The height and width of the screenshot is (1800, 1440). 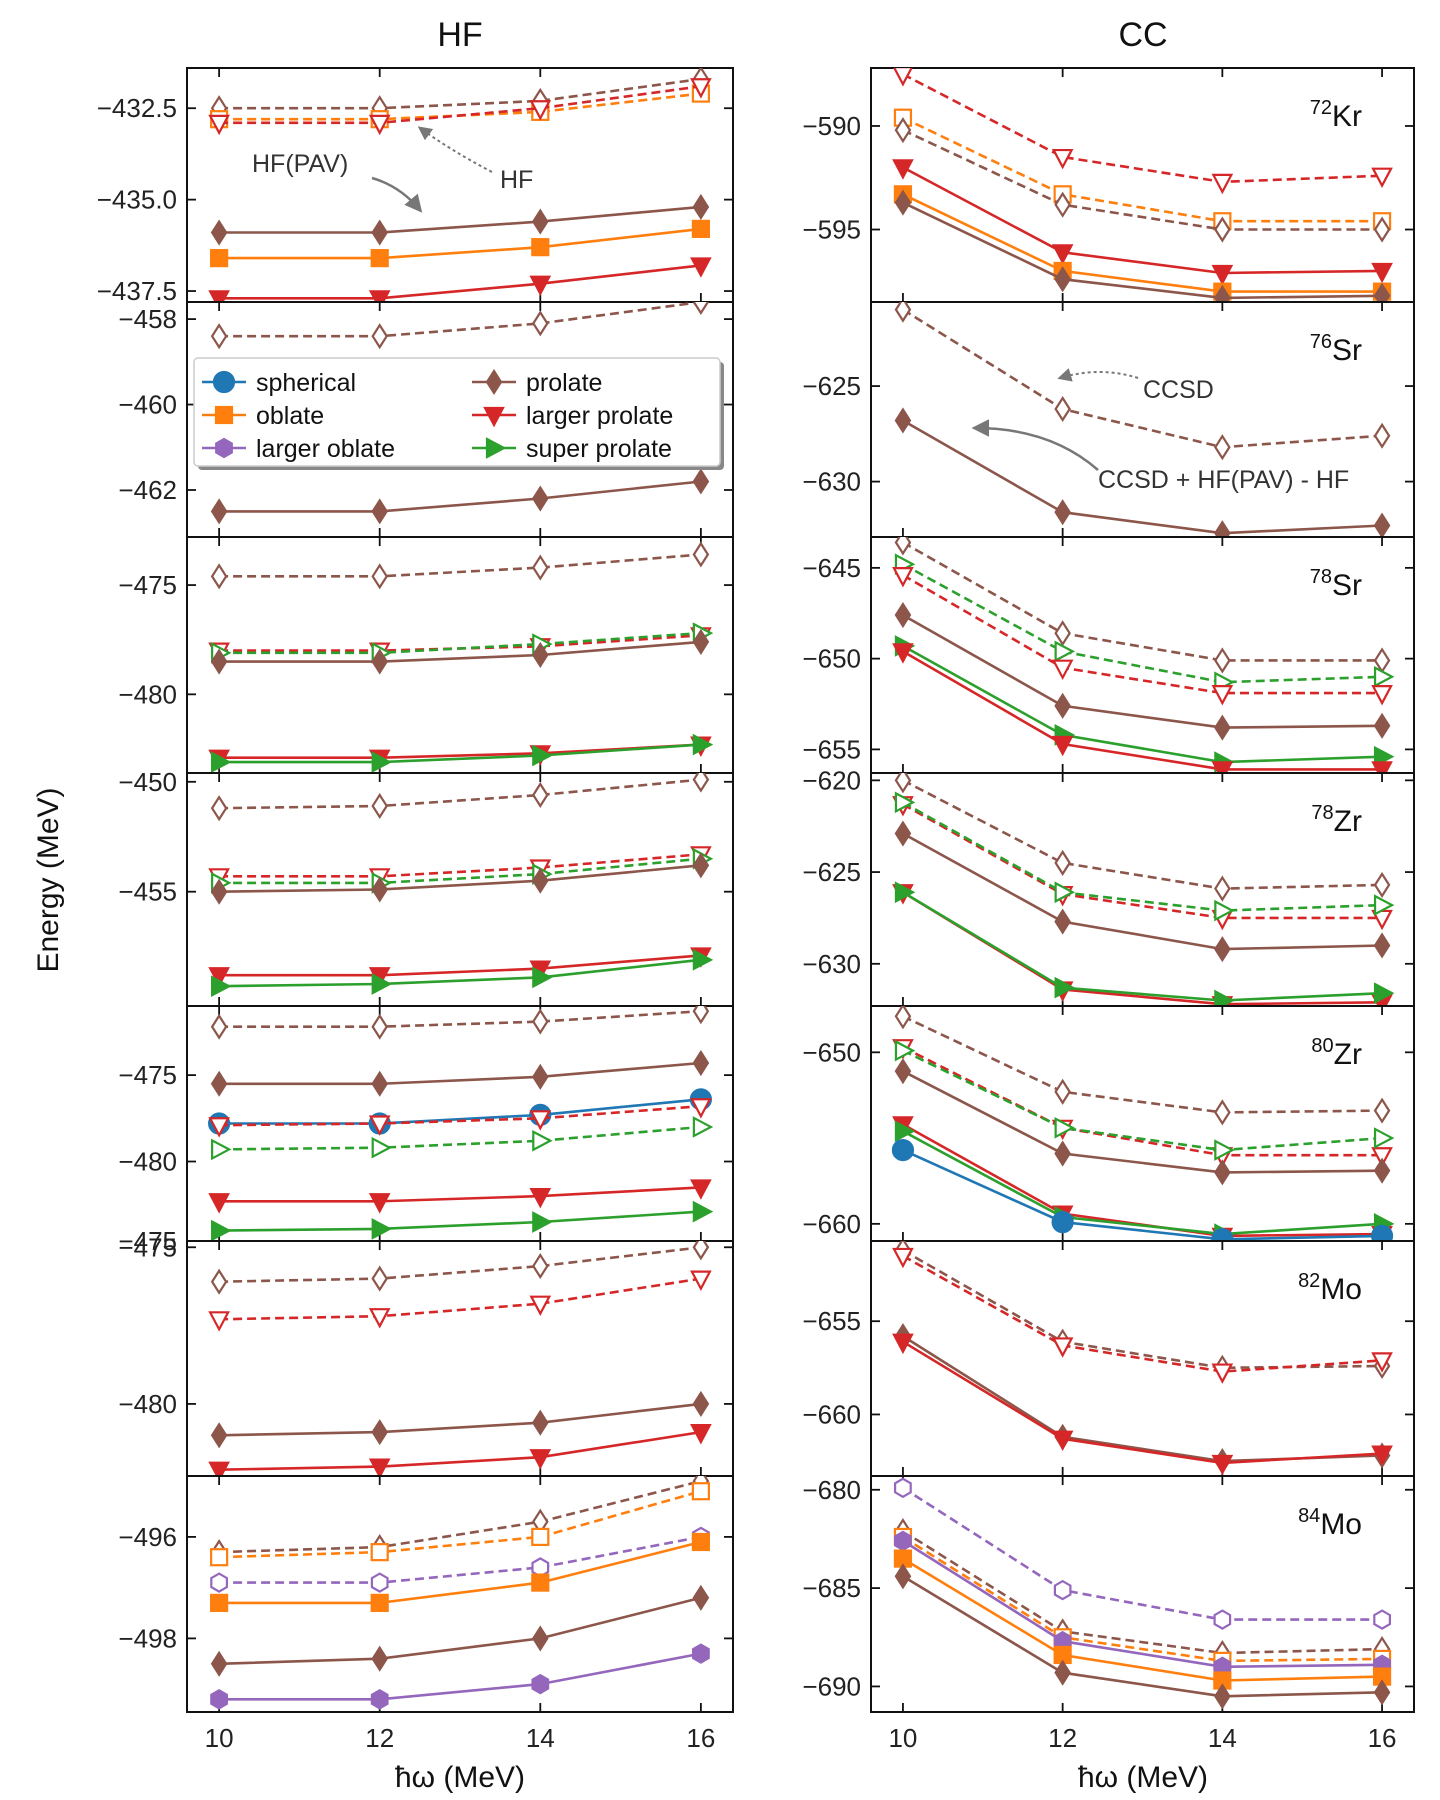 I want to click on series-line-larger_oblate-dashed, so click(x=1142, y=1553).